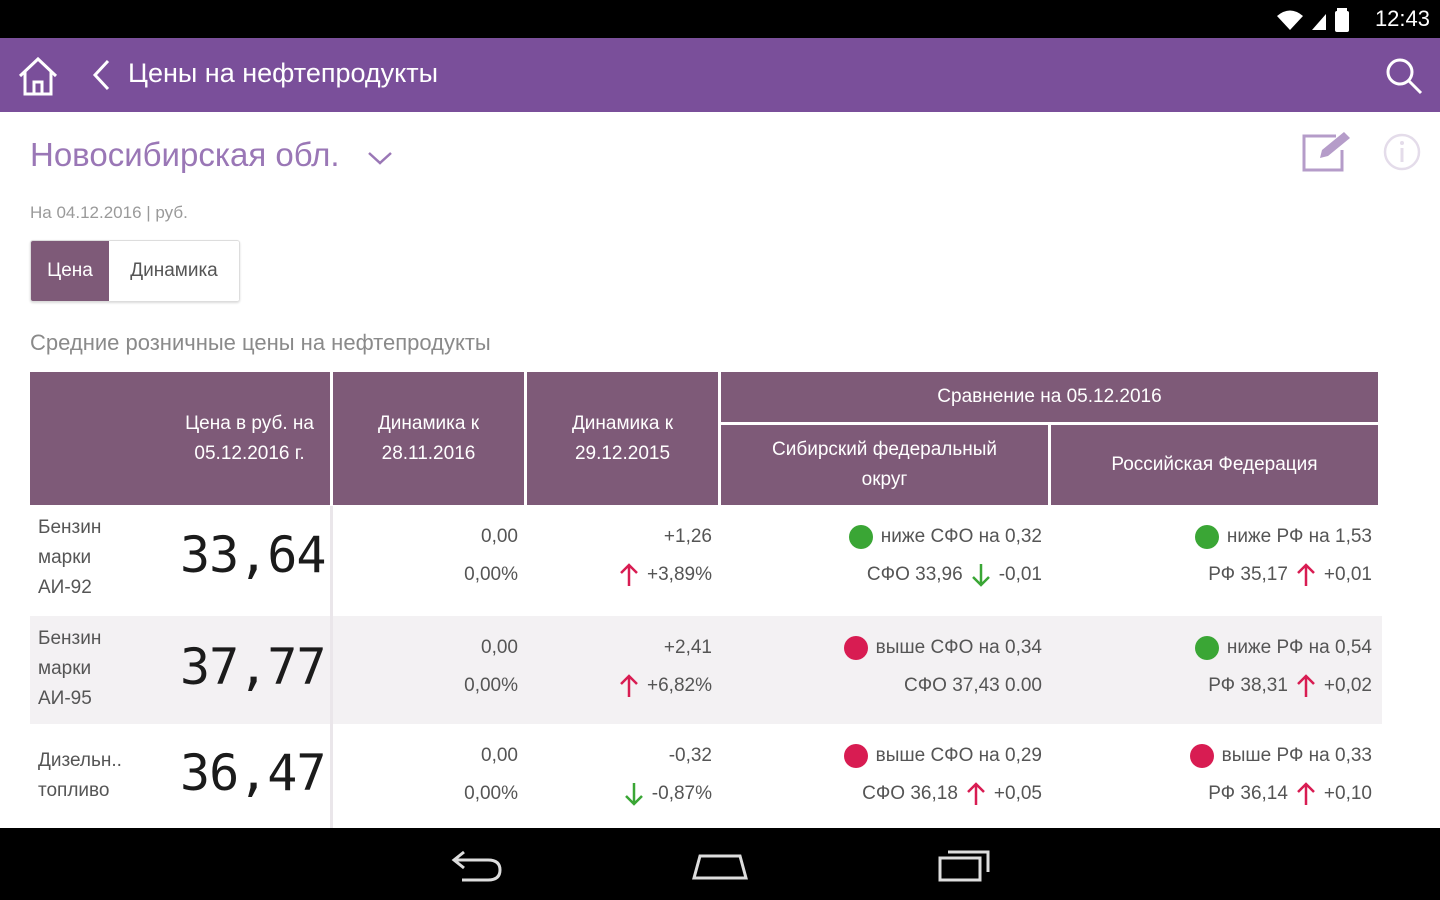  Describe the element at coordinates (621, 794) in the screenshot. I see `dyn-year-pct-cell: -0,87%` at that location.